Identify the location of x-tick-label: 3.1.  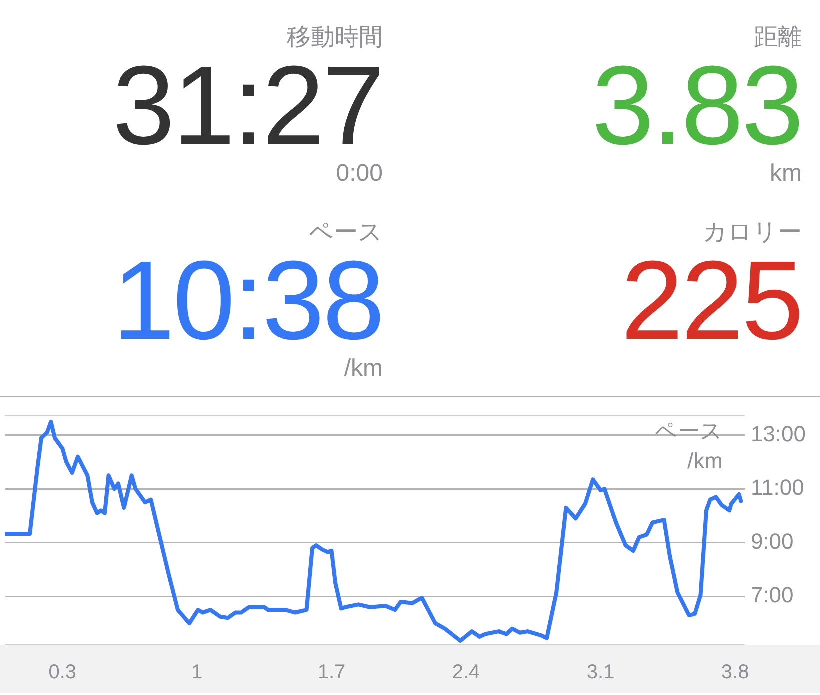
(600, 673).